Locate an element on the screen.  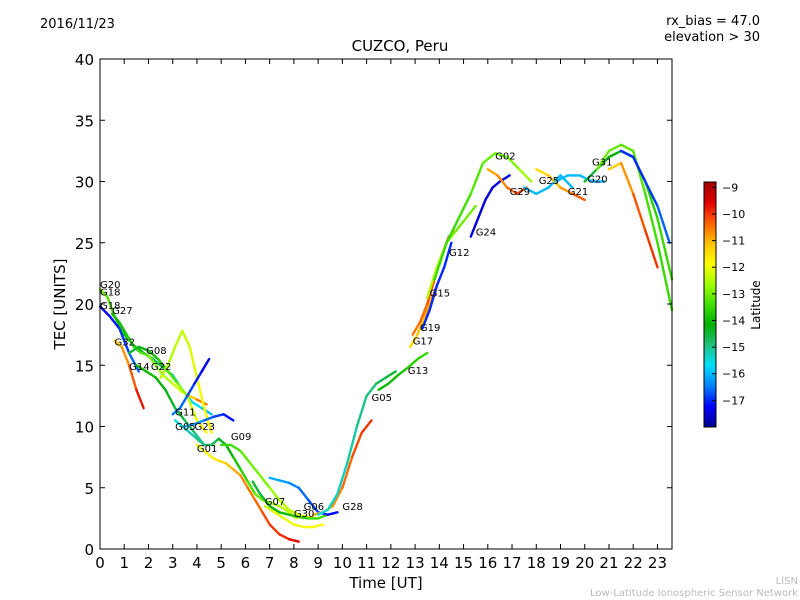
series-E3 is located at coordinates (645, 197).